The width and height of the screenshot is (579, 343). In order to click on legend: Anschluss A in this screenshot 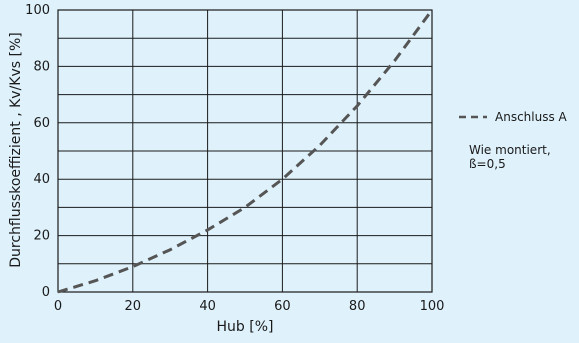, I will do `click(513, 117)`.